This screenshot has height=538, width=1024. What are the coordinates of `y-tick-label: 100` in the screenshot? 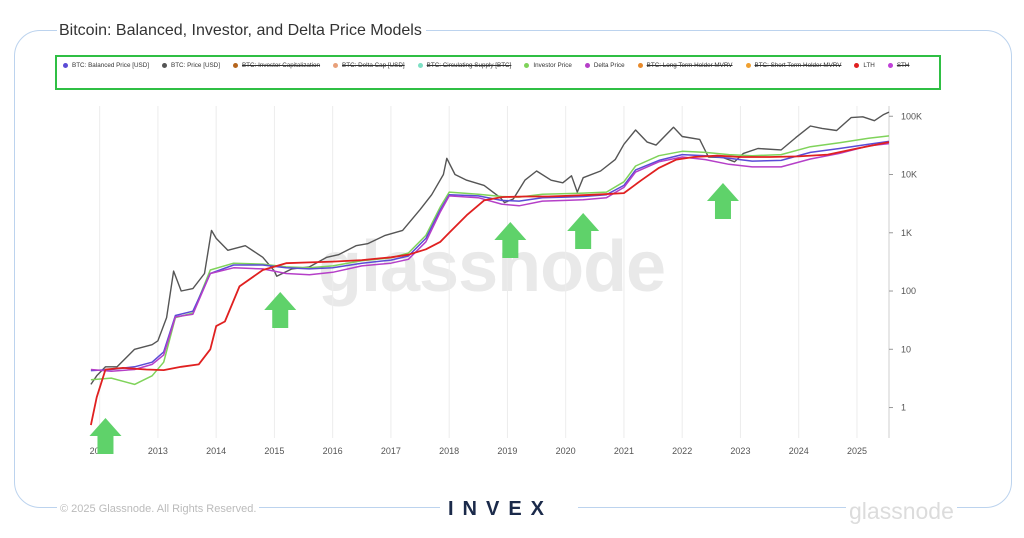 It's located at (908, 291).